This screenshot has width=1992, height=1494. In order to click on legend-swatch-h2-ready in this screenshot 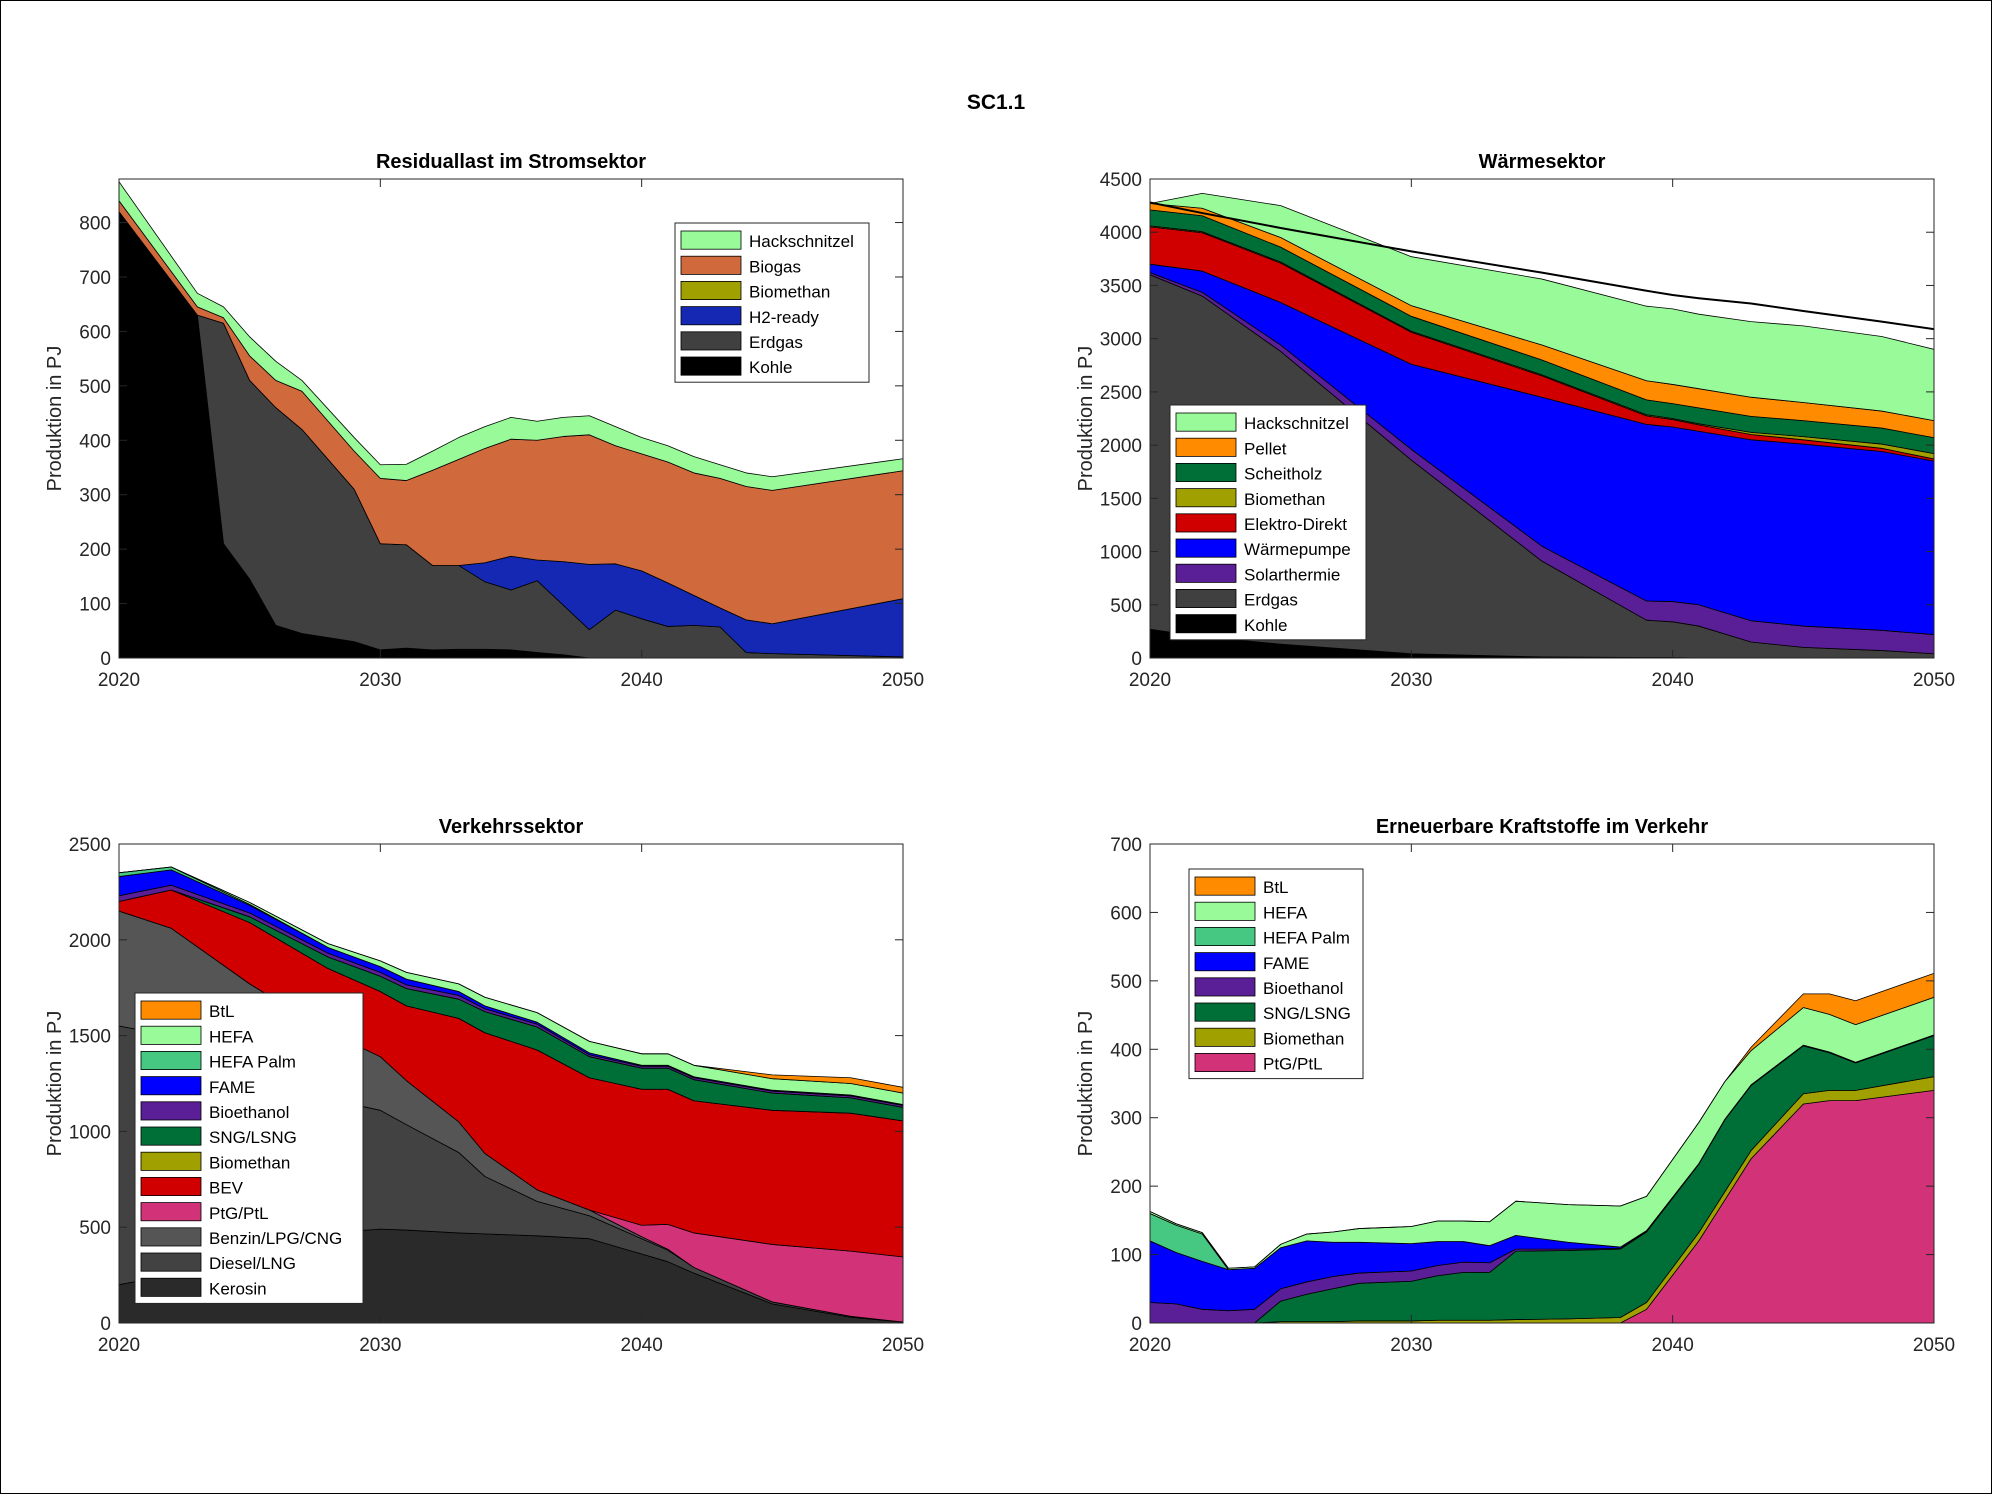, I will do `click(711, 316)`.